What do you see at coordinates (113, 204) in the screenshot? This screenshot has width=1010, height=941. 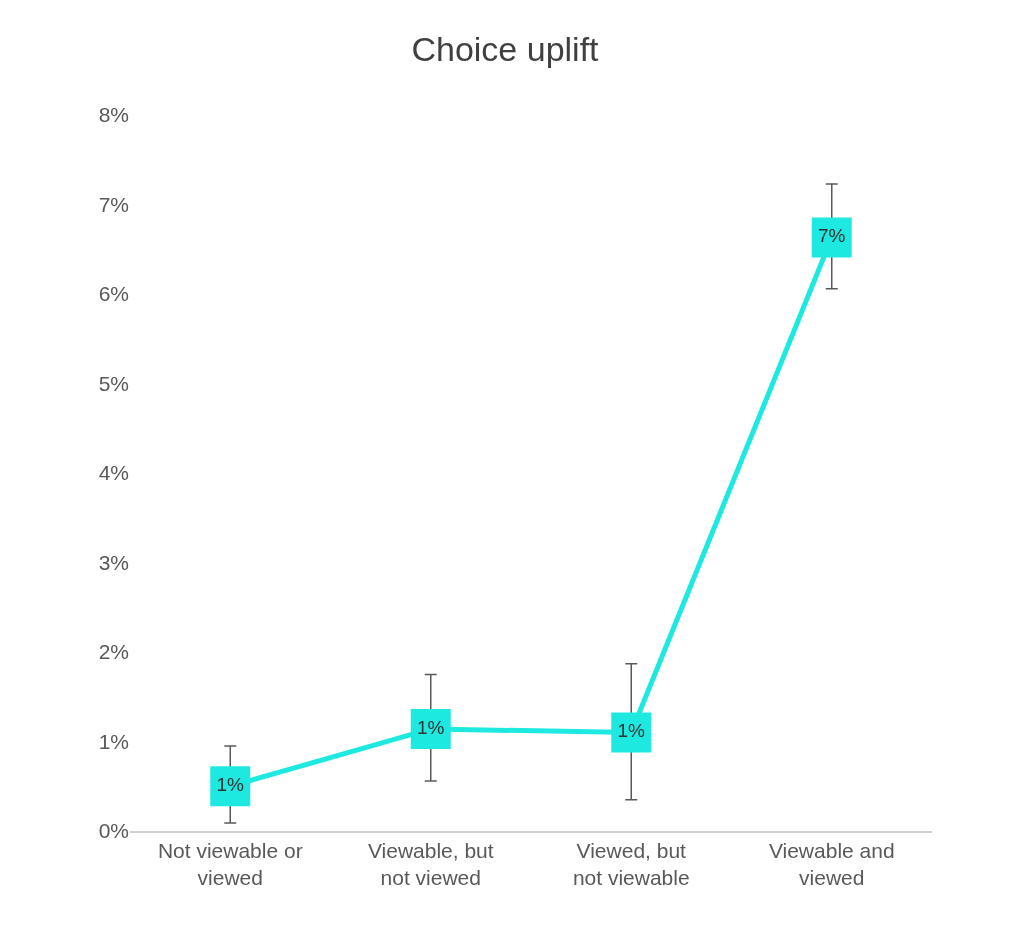 I see `y-tick-label: 7%` at bounding box center [113, 204].